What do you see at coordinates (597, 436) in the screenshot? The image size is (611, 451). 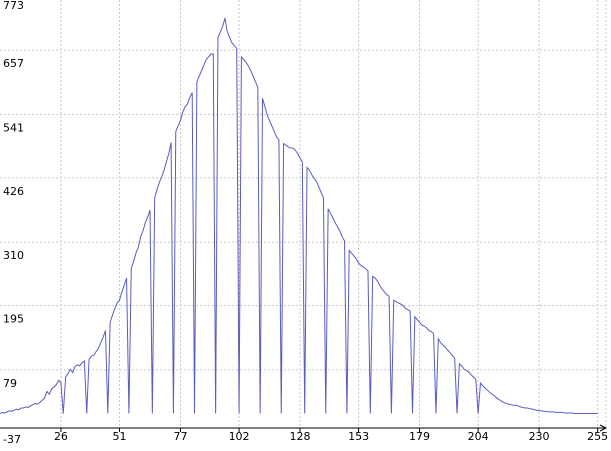 I see `x-tick-label: 255` at bounding box center [597, 436].